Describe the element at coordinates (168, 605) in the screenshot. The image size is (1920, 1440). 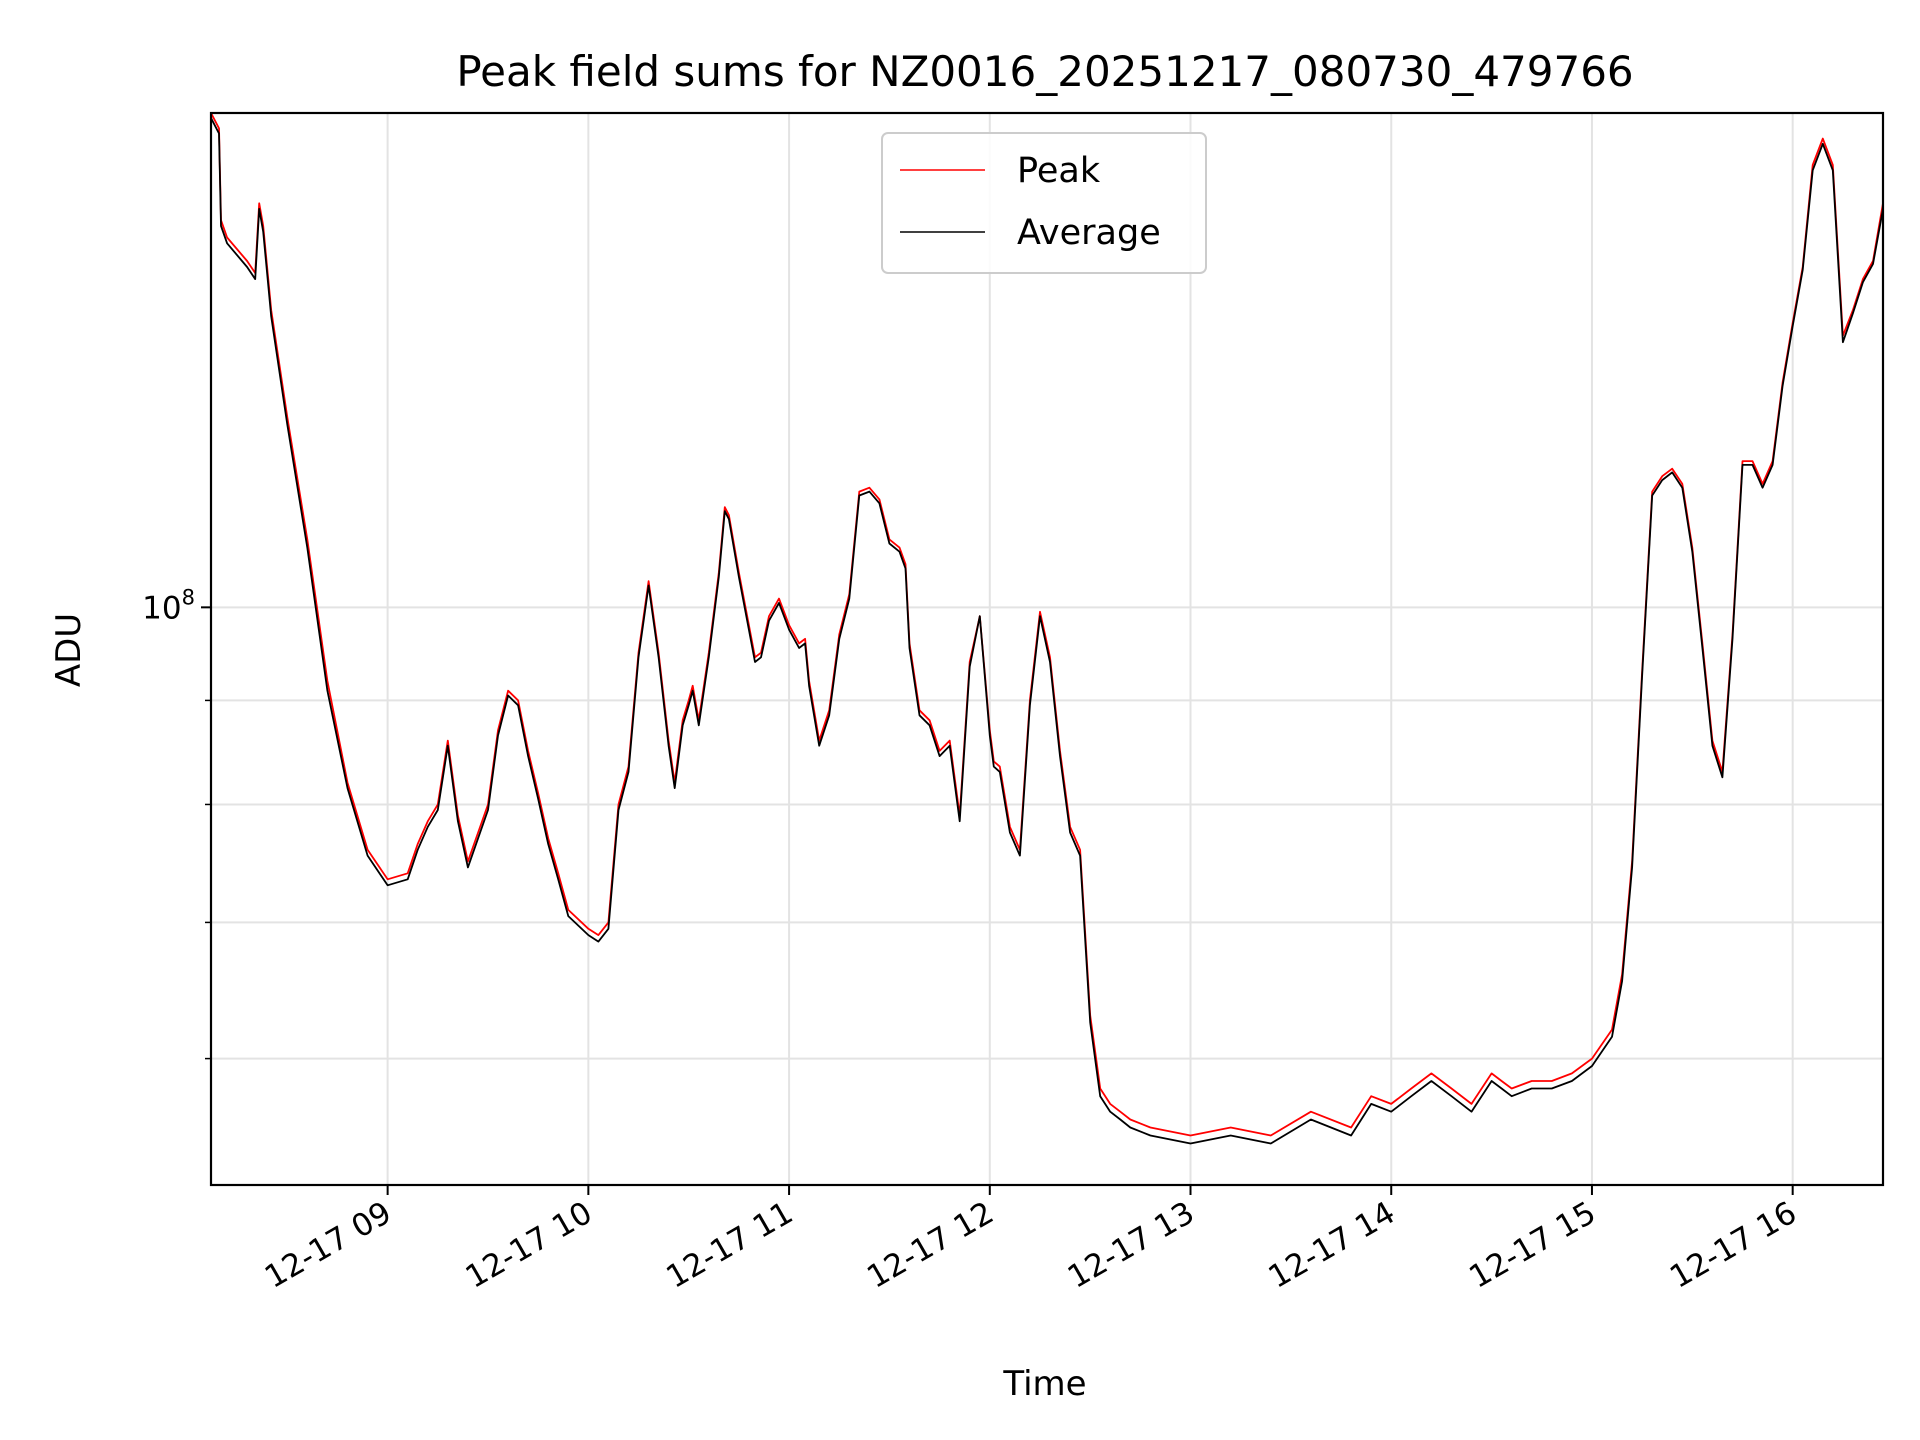
I see `y-tick-label: 108` at that location.